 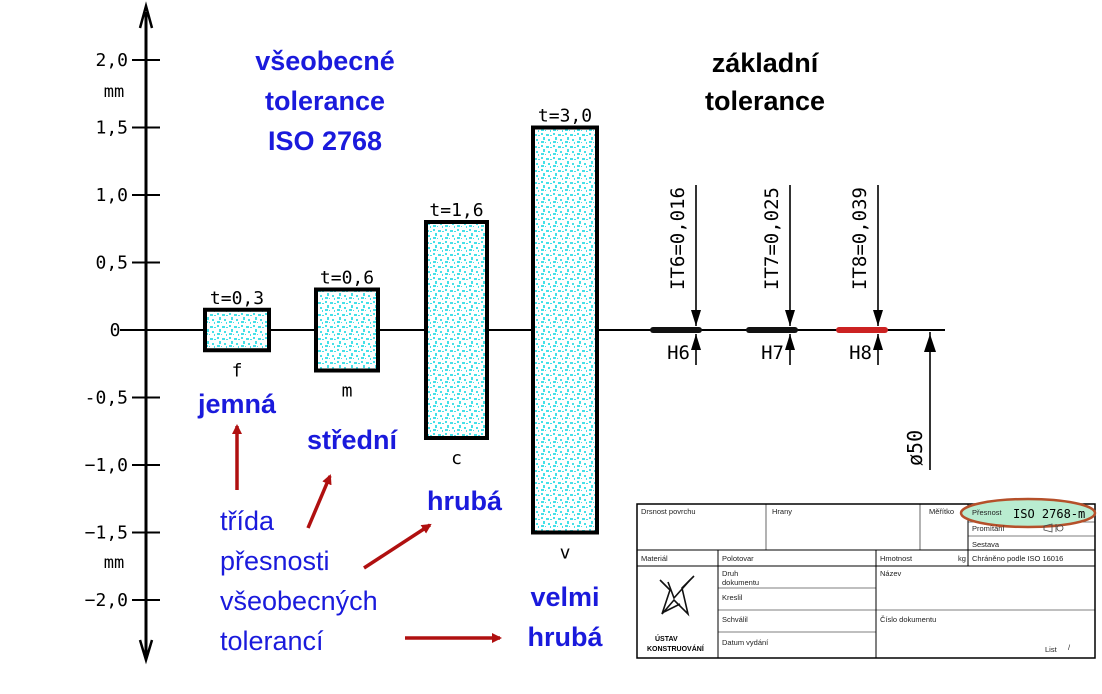 I want to click on tb-precision-label: Přesnost, so click(x=987, y=512).